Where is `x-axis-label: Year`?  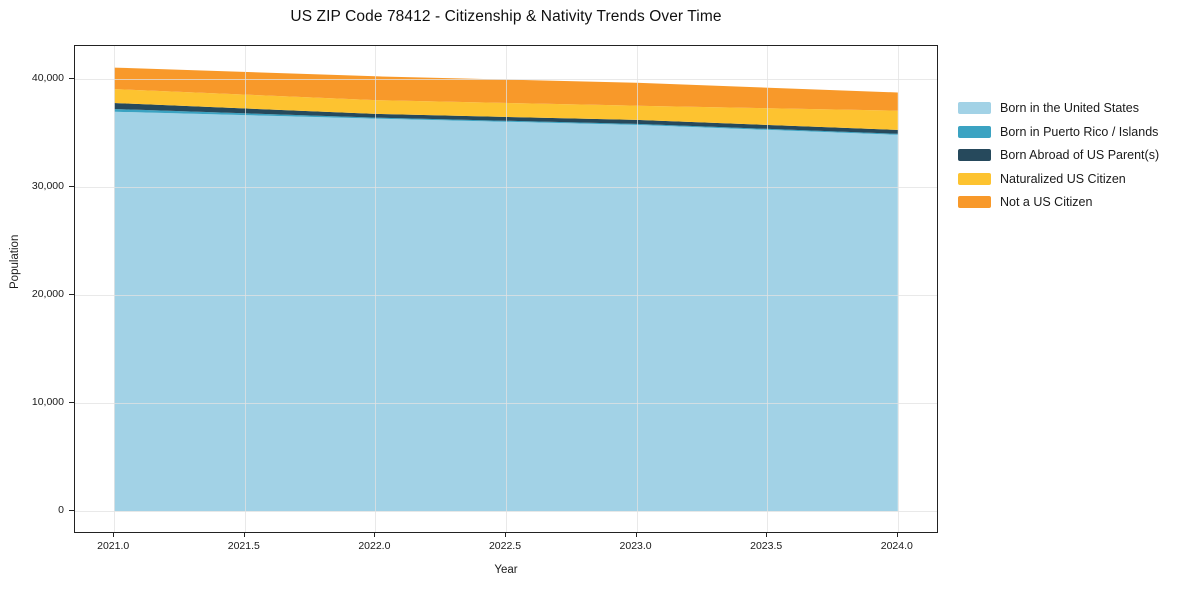 x-axis-label: Year is located at coordinates (506, 570).